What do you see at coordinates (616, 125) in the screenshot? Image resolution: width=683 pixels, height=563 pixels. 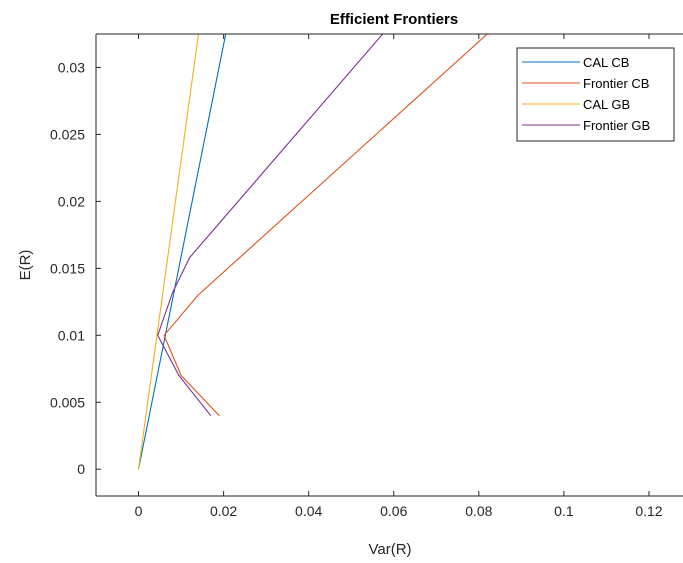 I see `legend-label: Frontier GB` at bounding box center [616, 125].